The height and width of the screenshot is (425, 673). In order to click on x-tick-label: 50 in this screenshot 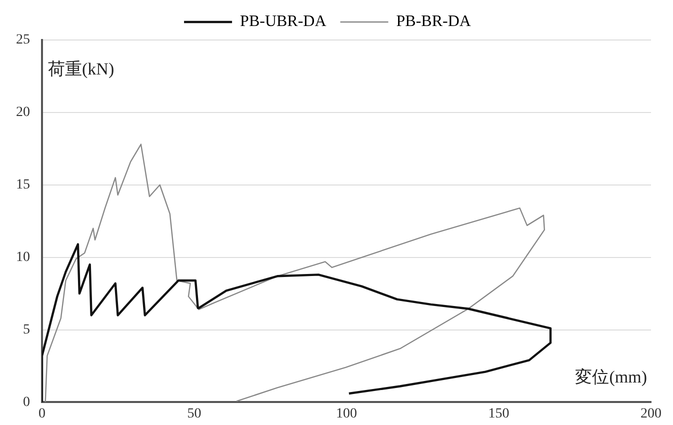, I will do `click(194, 414)`.